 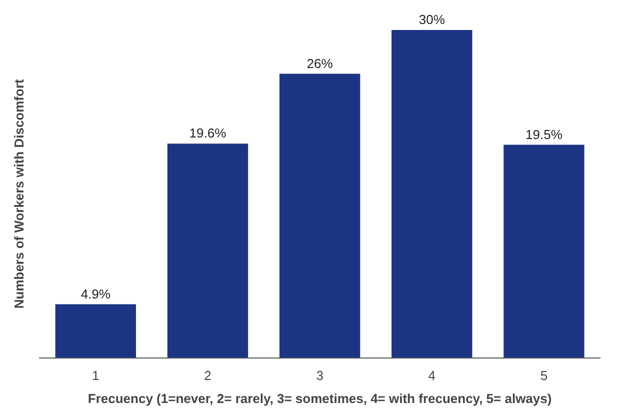 What do you see at coordinates (320, 63) in the screenshot?
I see `data-label: 26%` at bounding box center [320, 63].